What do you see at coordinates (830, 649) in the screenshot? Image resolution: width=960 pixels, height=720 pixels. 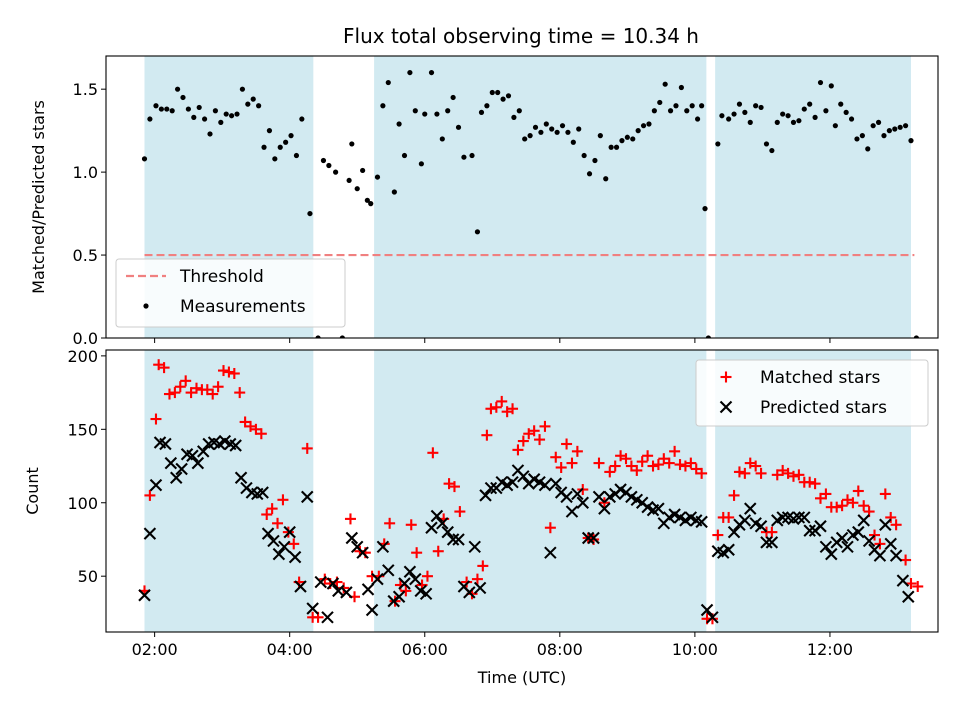 I see `x-tick-label: 12:00` at bounding box center [830, 649].